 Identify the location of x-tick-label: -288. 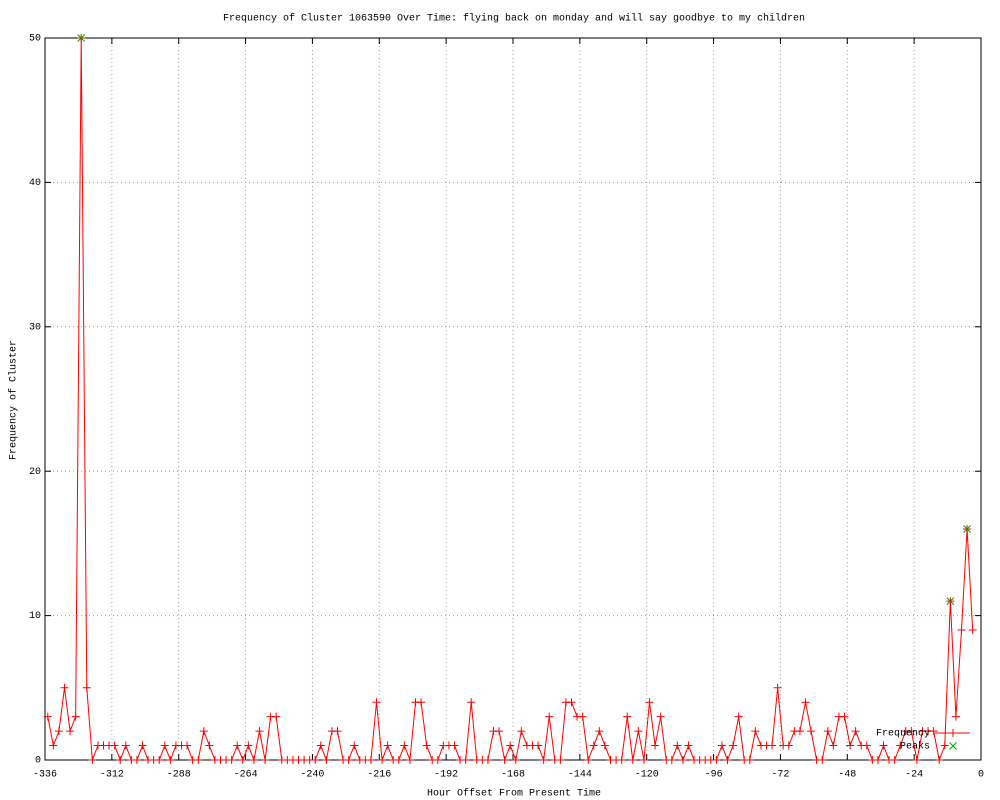
(179, 775).